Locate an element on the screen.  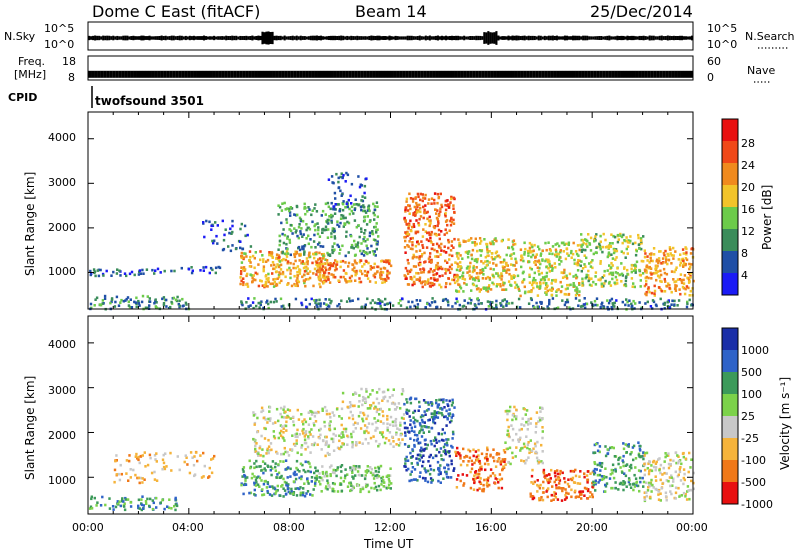
colorbar-block is located at coordinates (730, 262).